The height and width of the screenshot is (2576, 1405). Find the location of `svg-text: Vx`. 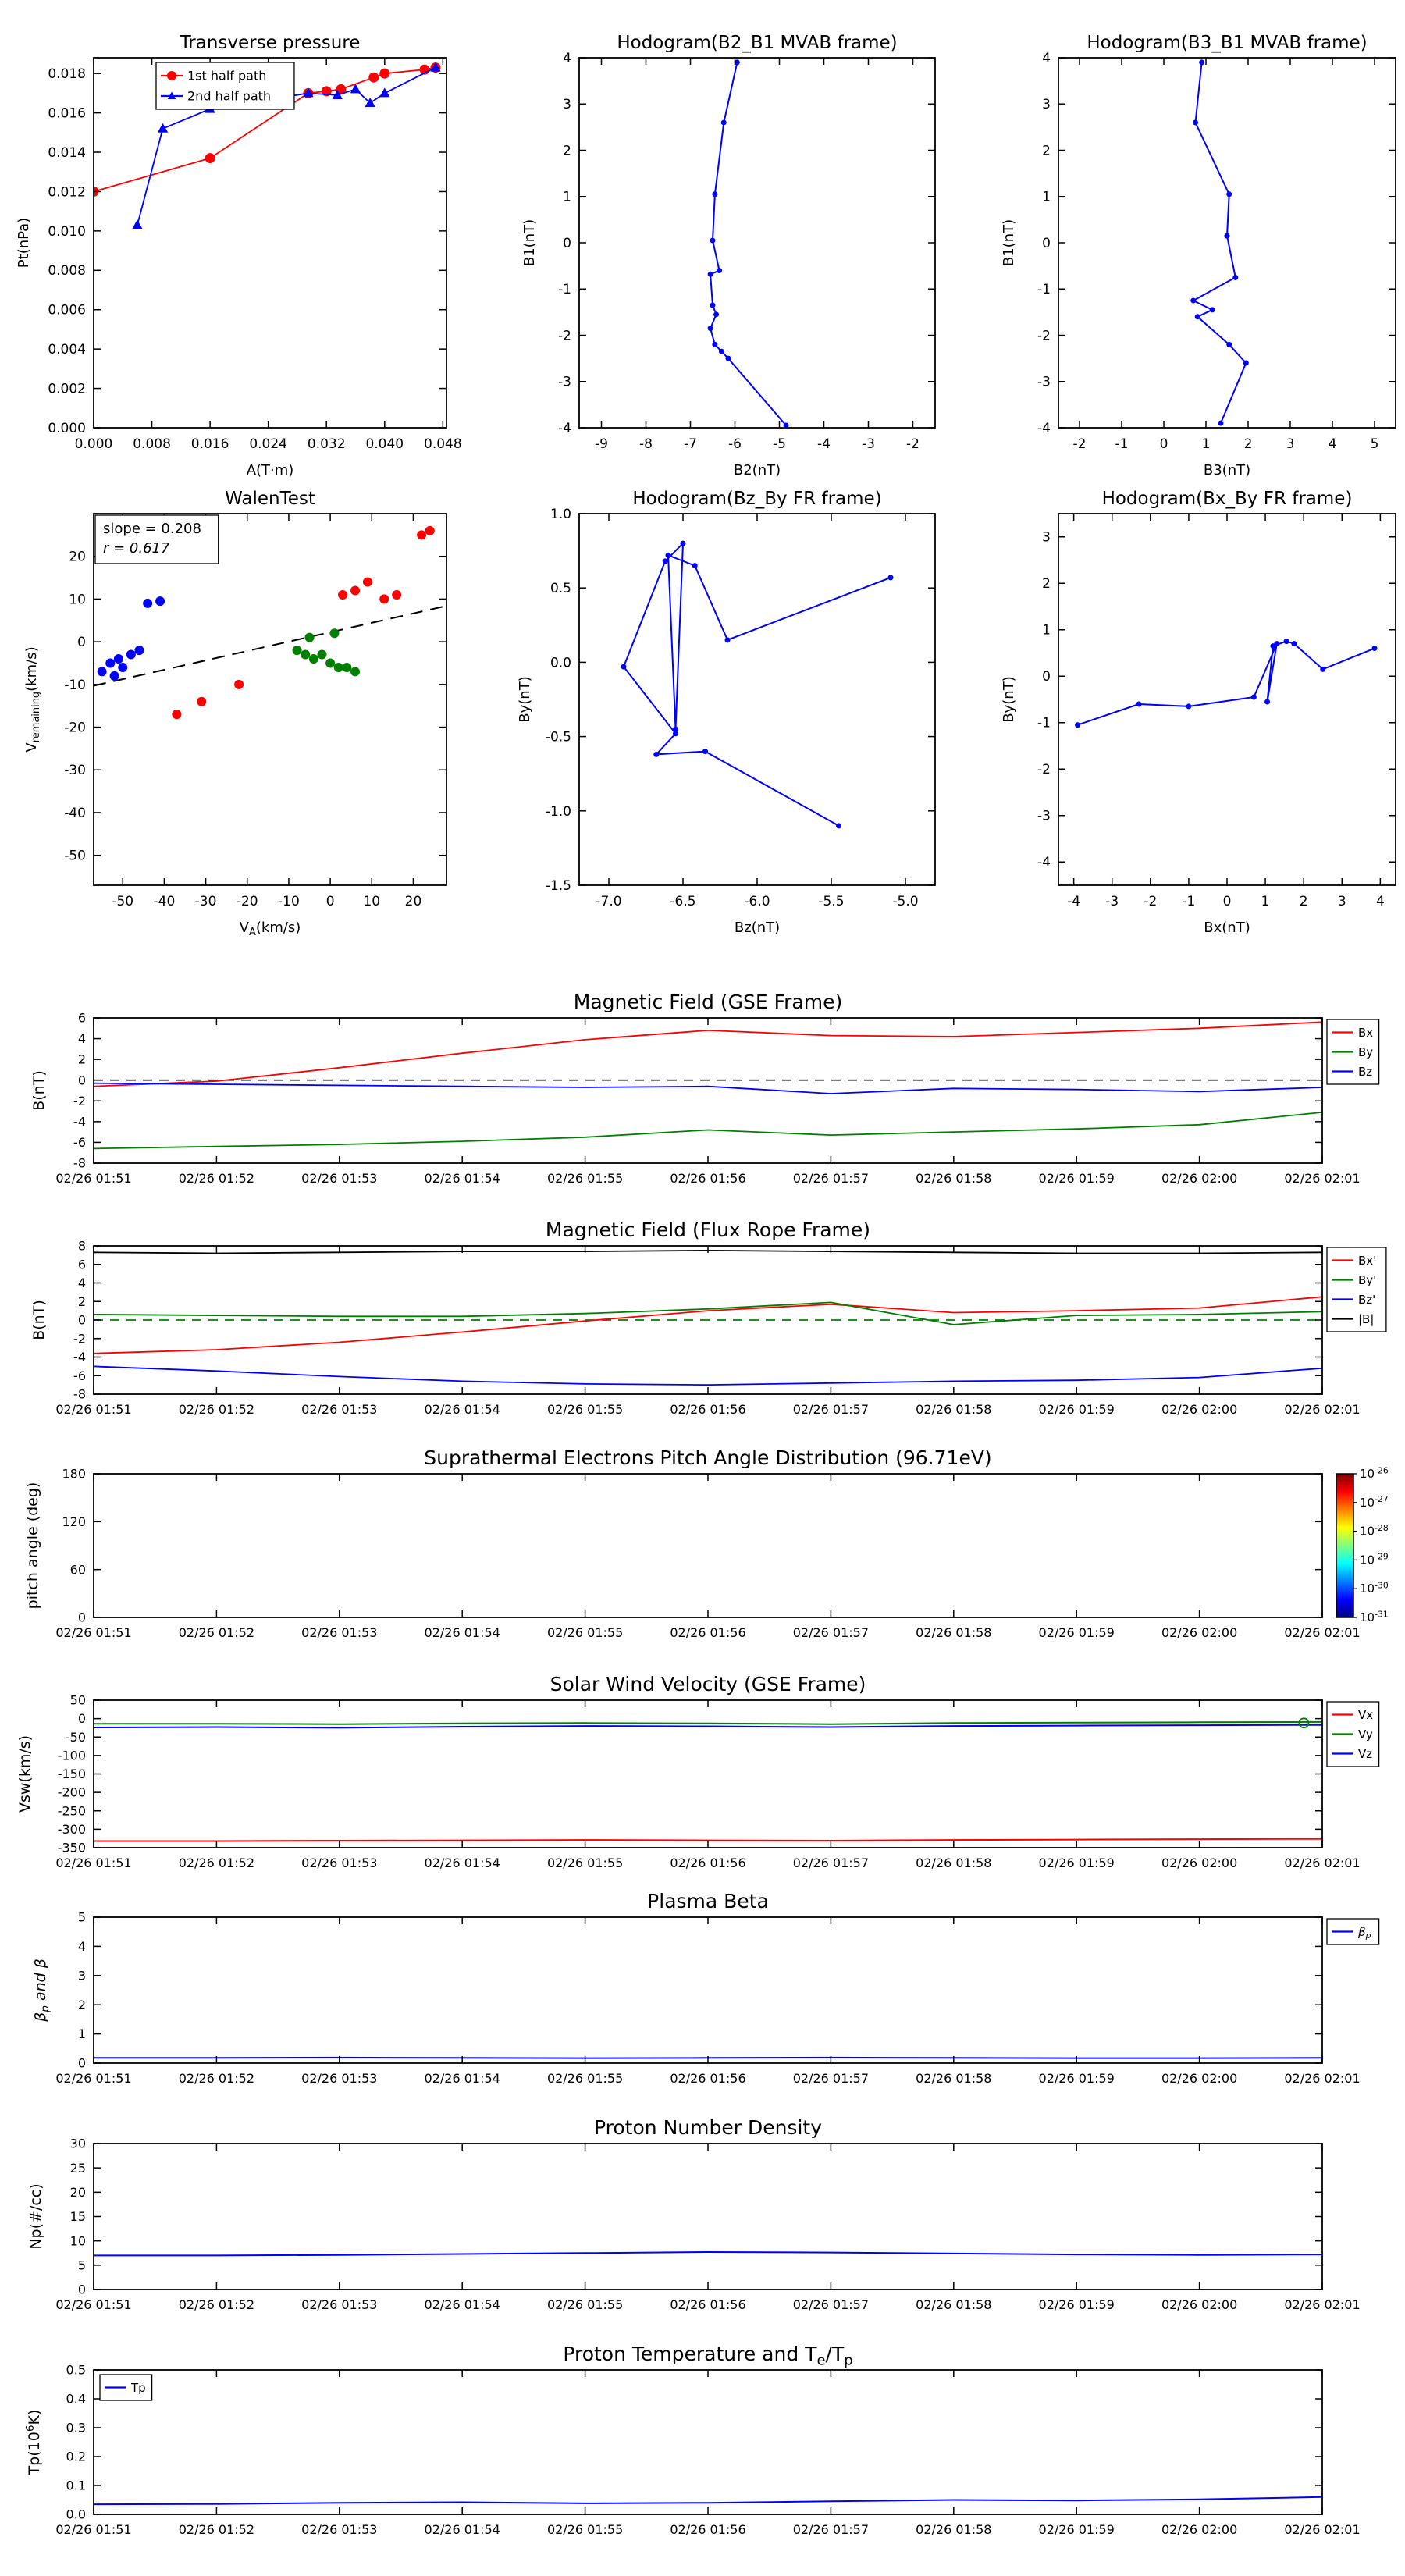

svg-text: Vx is located at coordinates (1365, 1715).